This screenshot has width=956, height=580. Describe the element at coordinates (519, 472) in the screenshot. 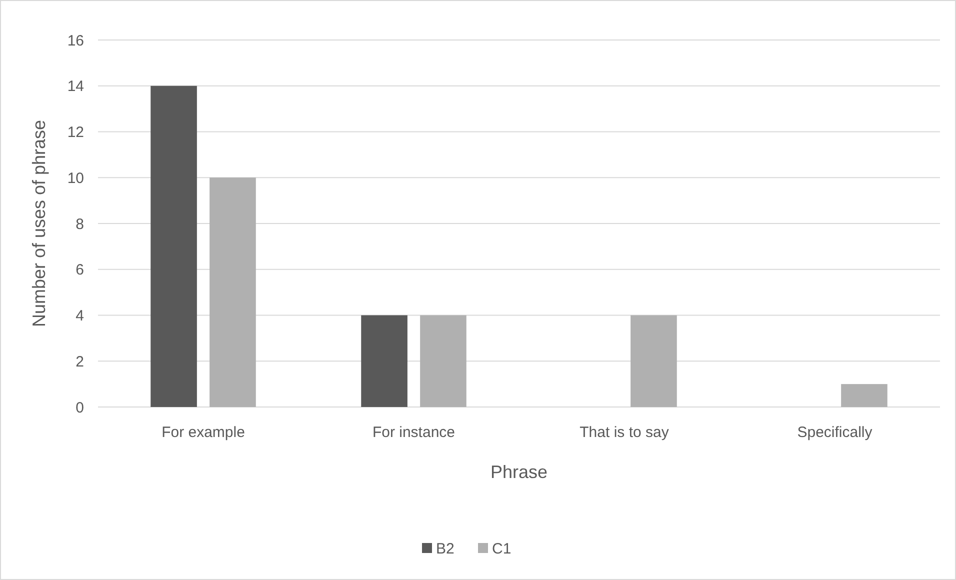

I see `x-axis-title: Phrase` at that location.